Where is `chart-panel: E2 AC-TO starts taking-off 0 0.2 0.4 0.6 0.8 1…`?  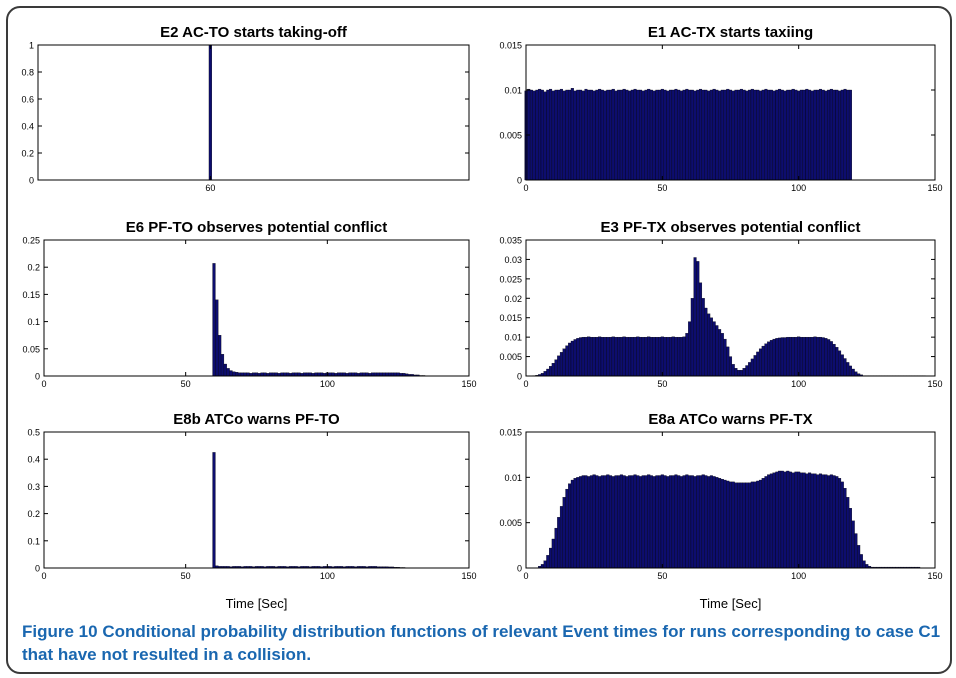 chart-panel: E2 AC-TO starts taking-off 0 0.2 0.4 0.6 0.8 1… is located at coordinates (245, 108).